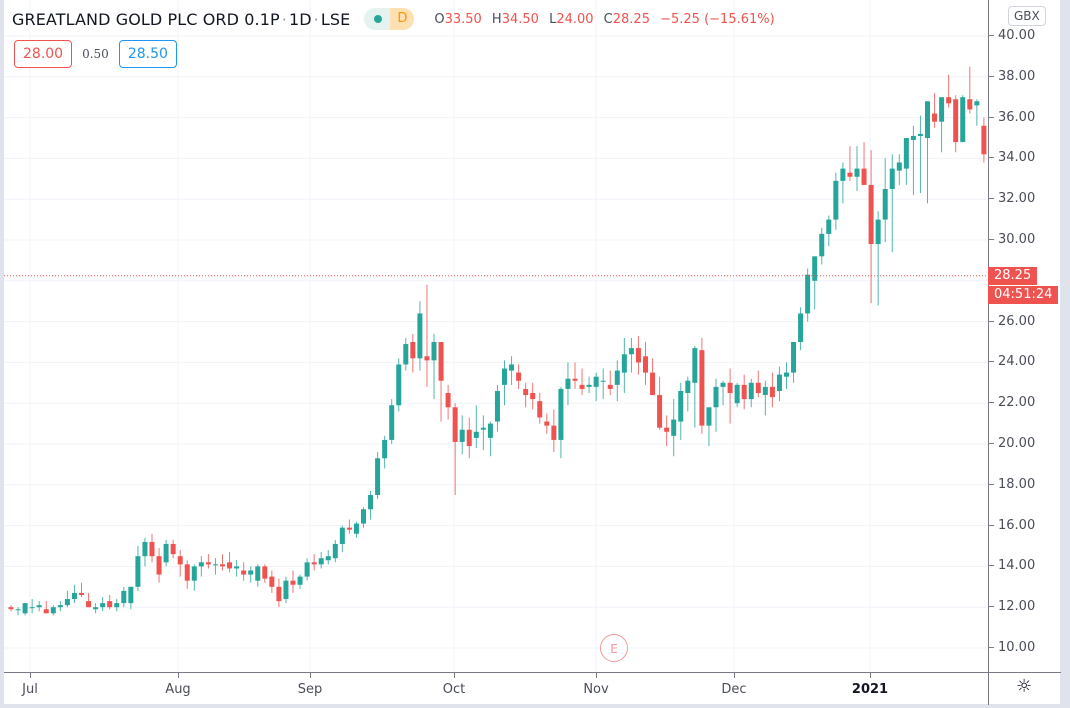  I want to click on open-label: O, so click(439, 19).